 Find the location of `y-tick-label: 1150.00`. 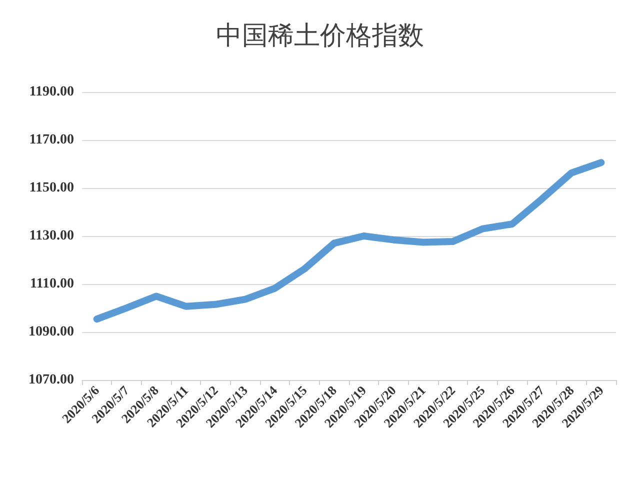

y-tick-label: 1150.00 is located at coordinates (51, 188).